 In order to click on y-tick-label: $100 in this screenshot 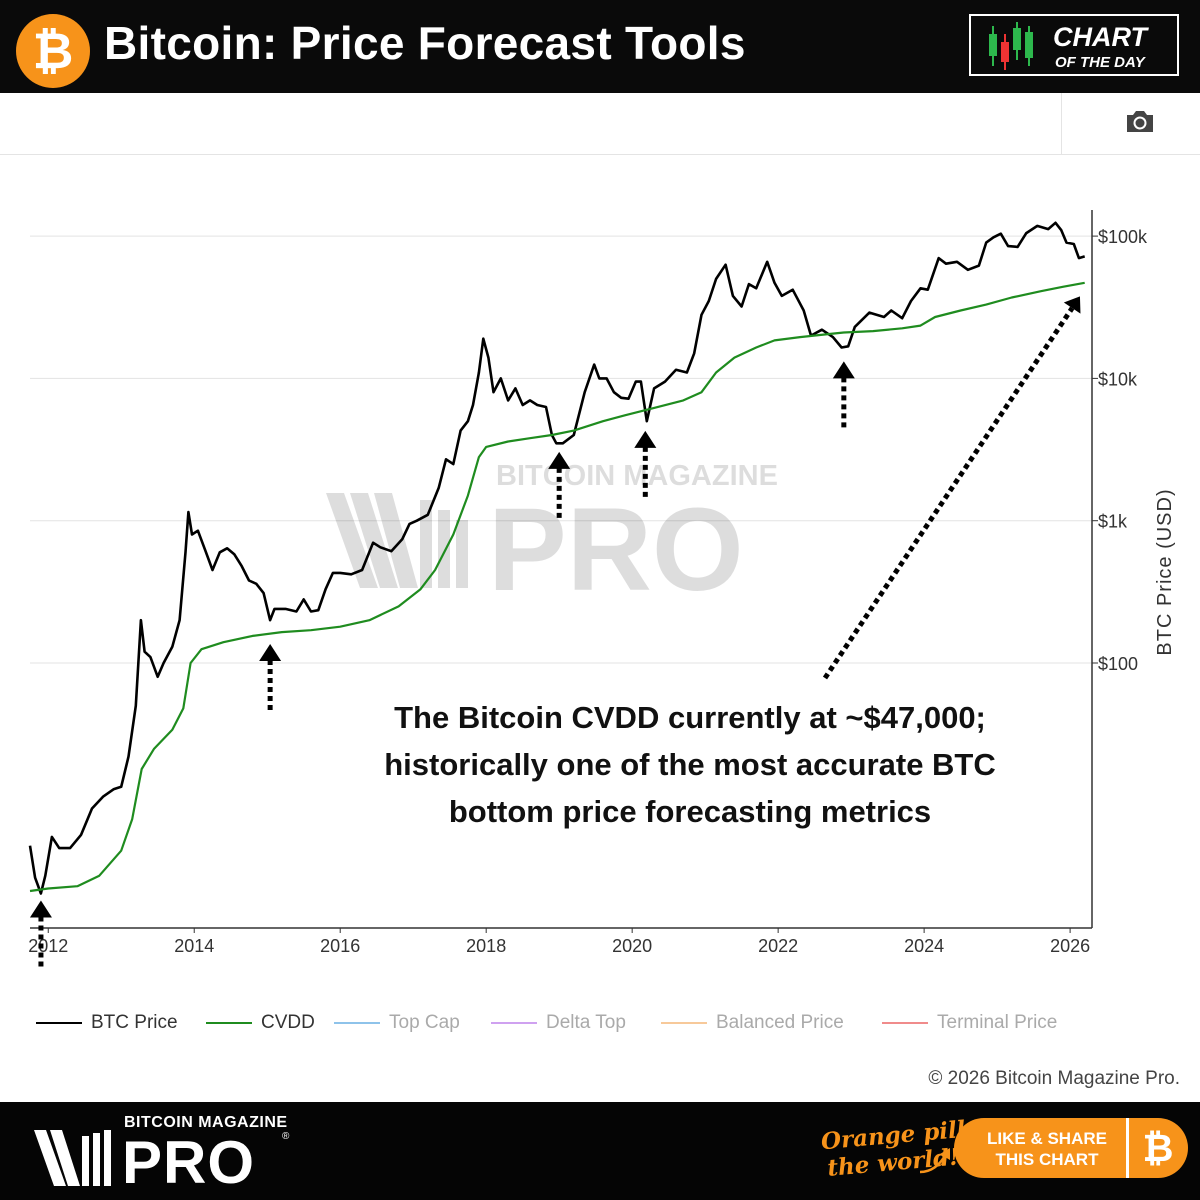, I will do `click(1118, 664)`.